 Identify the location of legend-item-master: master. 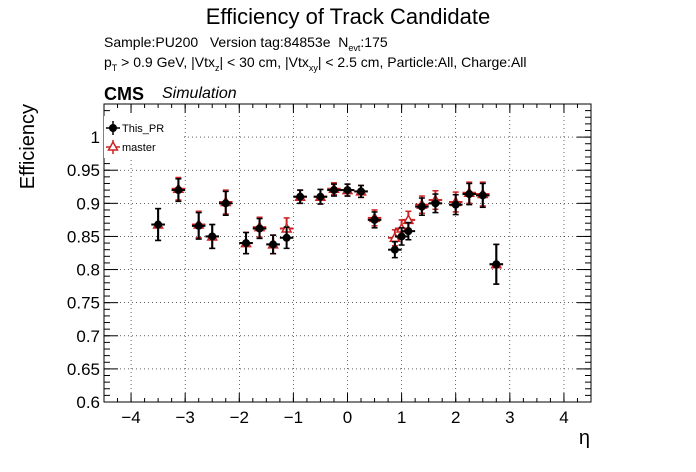
(131, 147).